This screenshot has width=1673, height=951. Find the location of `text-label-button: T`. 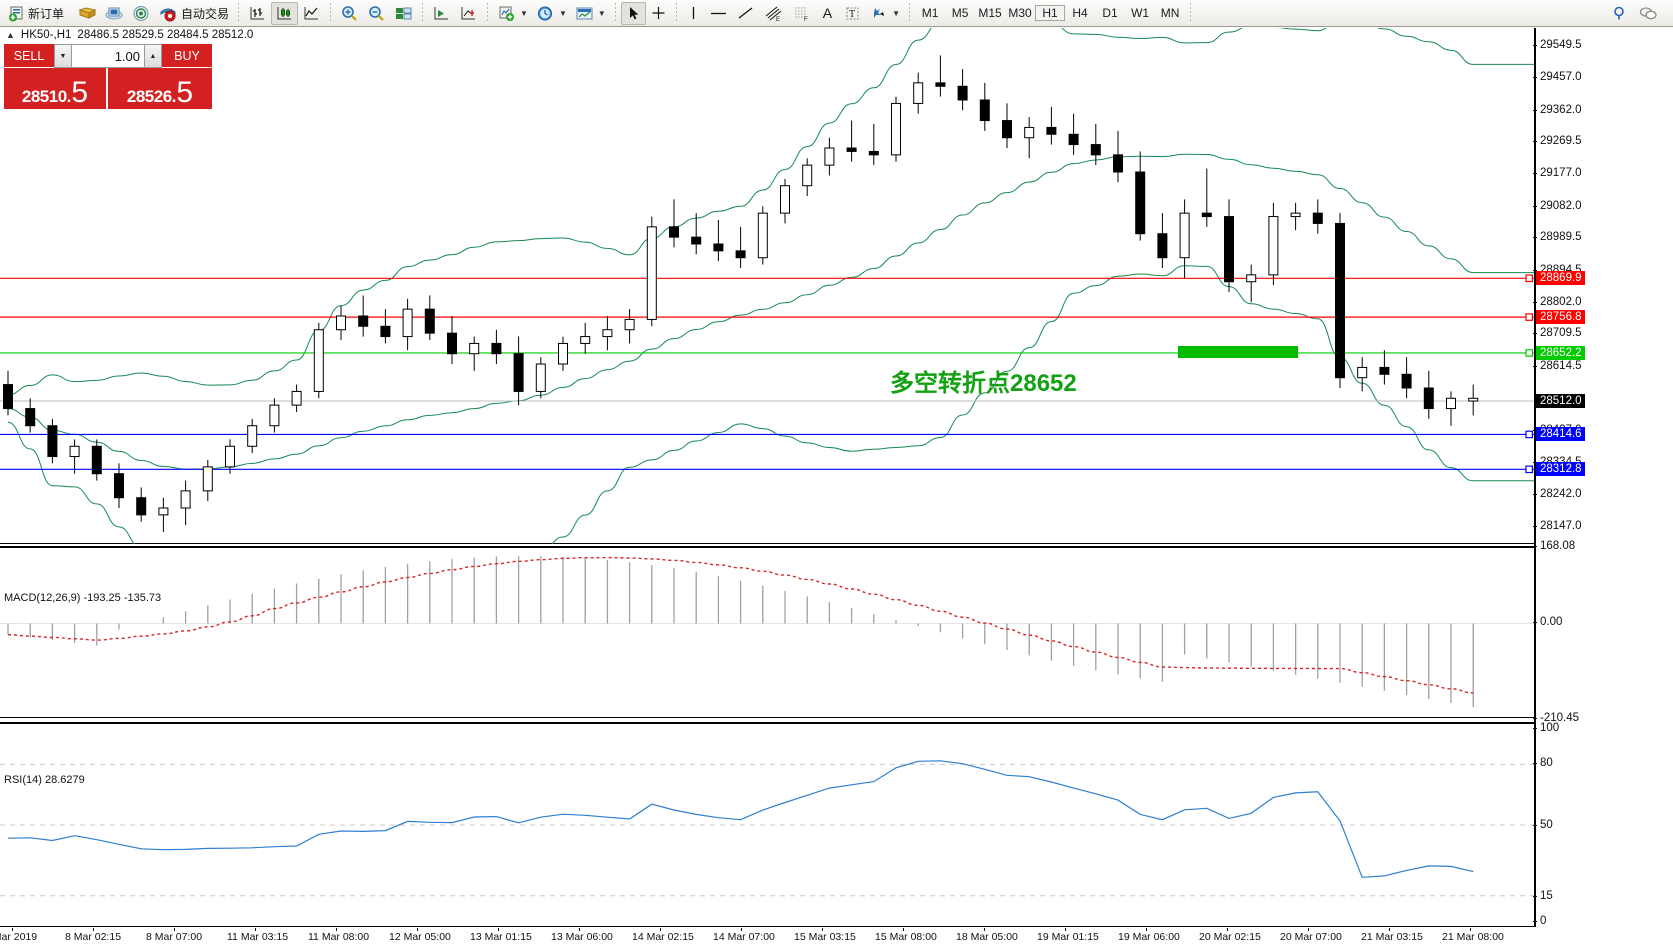

text-label-button: T is located at coordinates (852, 13).